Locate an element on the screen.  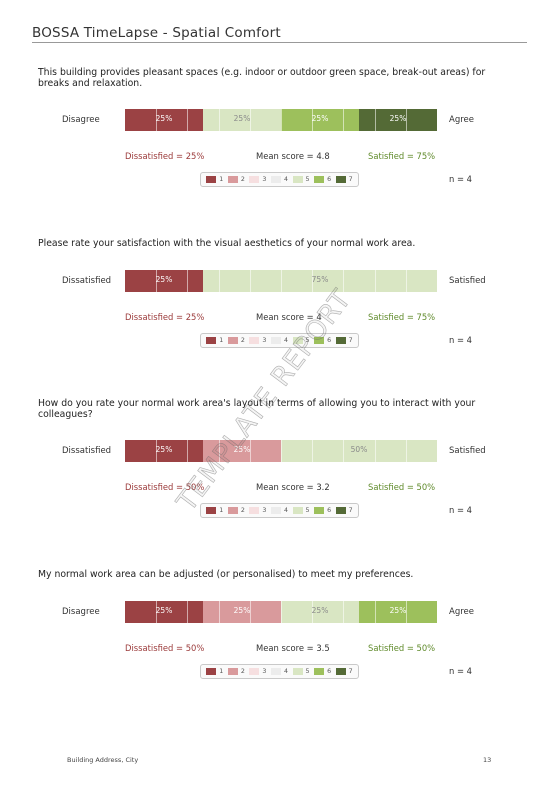
stacked-bar: 25% 75% is located at coordinates (281, 281).